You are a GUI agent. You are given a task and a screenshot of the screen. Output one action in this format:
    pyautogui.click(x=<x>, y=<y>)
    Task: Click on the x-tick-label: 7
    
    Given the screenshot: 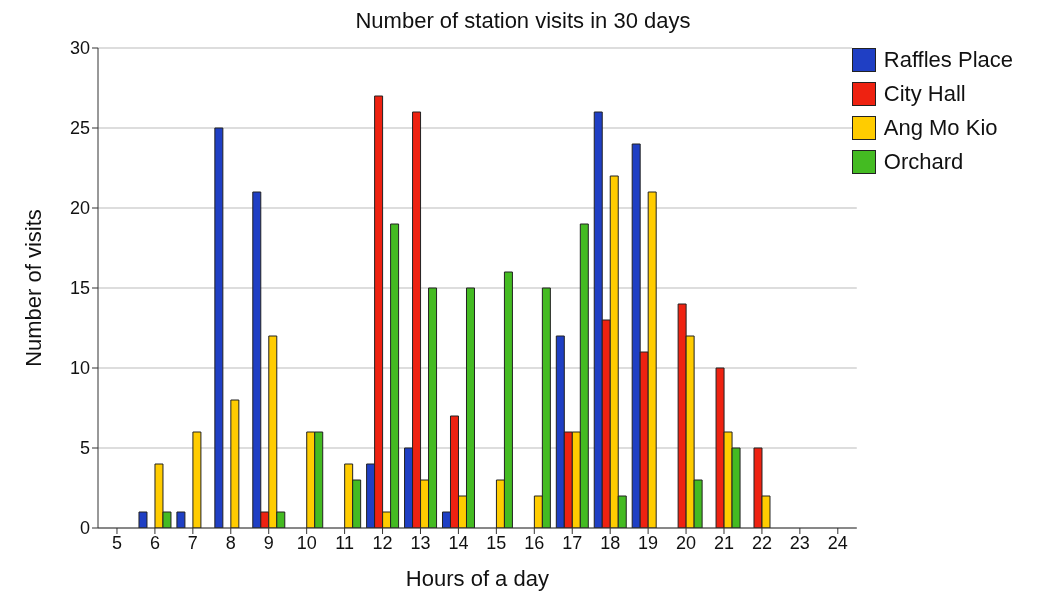 What is the action you would take?
    pyautogui.click(x=192, y=542)
    